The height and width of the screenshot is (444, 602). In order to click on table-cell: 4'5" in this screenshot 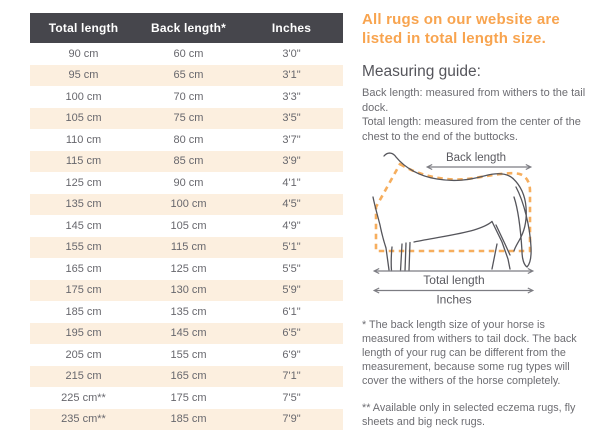, I will do `click(291, 204)`.